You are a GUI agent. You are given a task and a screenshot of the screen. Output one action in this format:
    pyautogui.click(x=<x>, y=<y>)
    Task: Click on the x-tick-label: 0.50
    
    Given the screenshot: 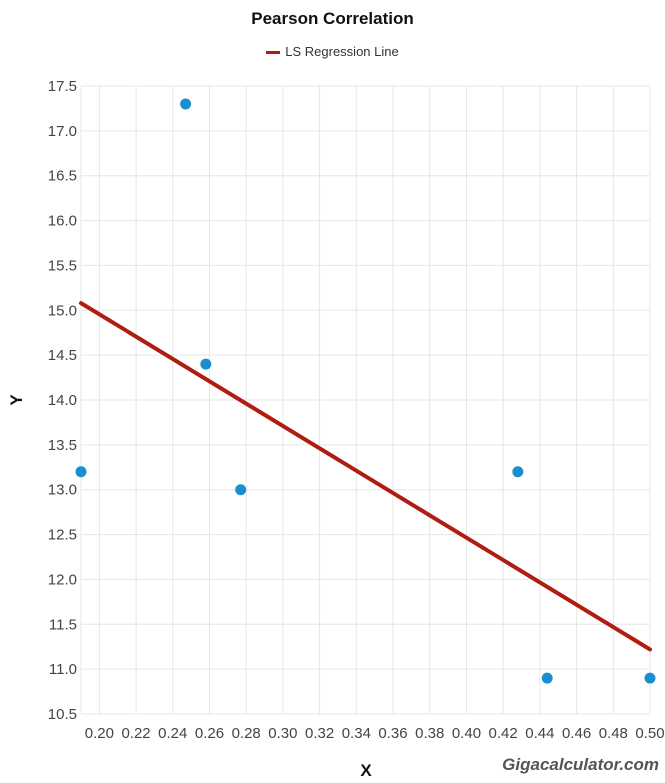 What is the action you would take?
    pyautogui.click(x=649, y=733)
    